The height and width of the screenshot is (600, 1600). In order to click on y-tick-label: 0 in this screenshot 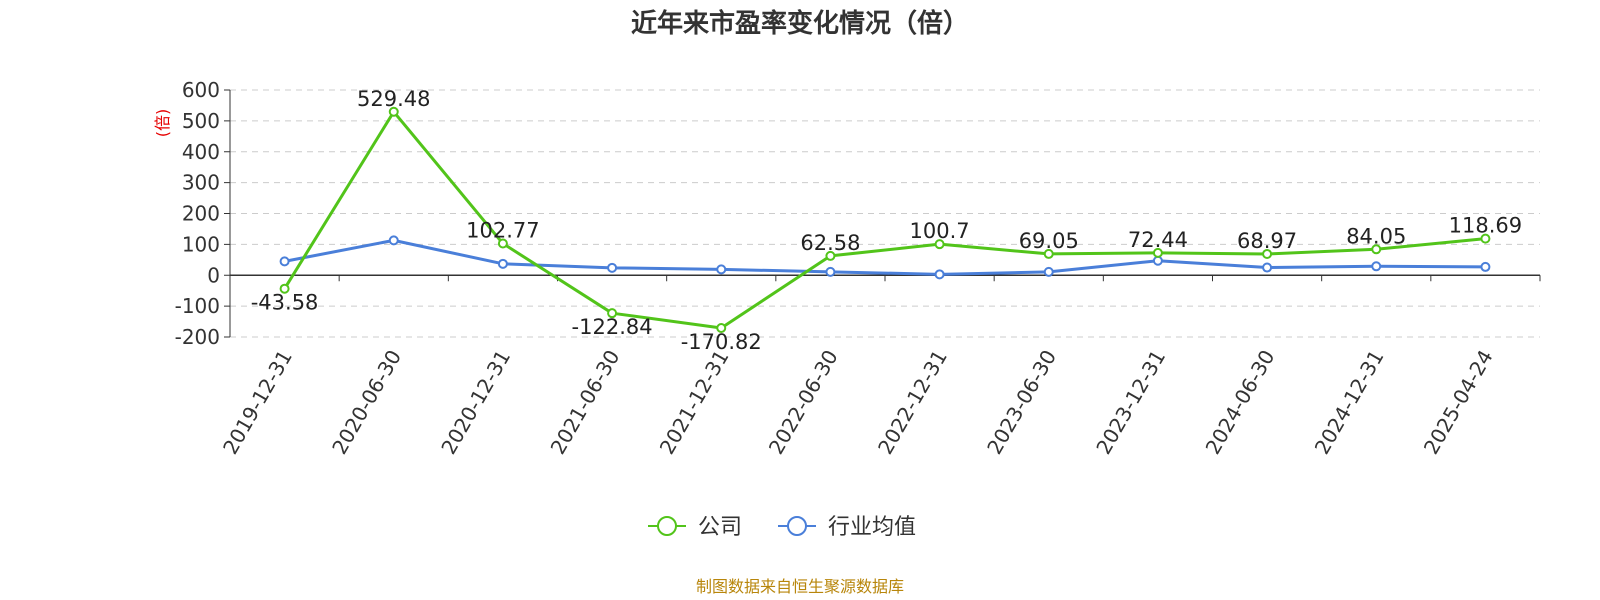, I will do `click(213, 275)`.